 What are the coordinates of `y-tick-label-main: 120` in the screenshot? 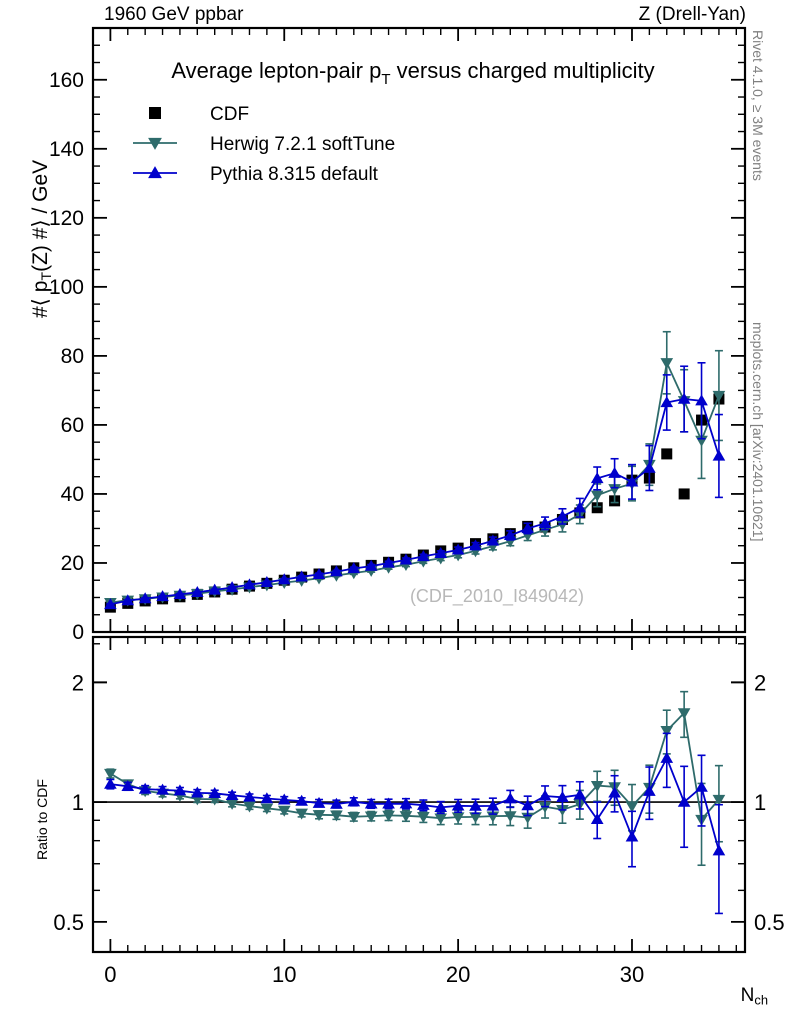 It's located at (66, 218).